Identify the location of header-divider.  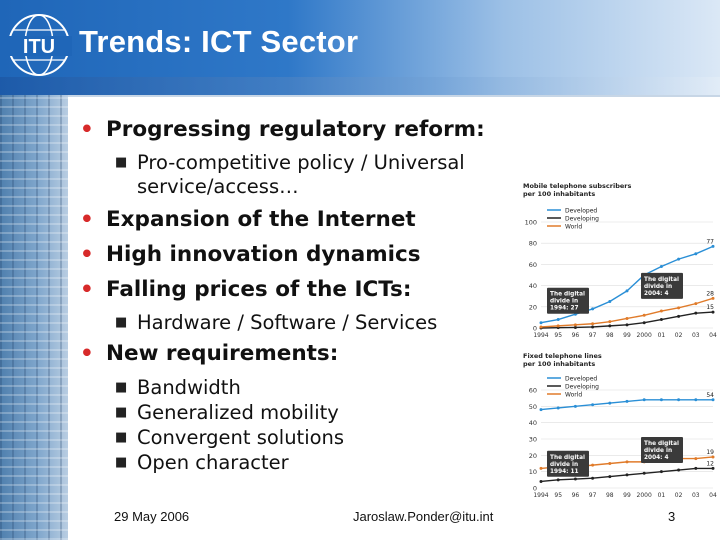
(394, 96).